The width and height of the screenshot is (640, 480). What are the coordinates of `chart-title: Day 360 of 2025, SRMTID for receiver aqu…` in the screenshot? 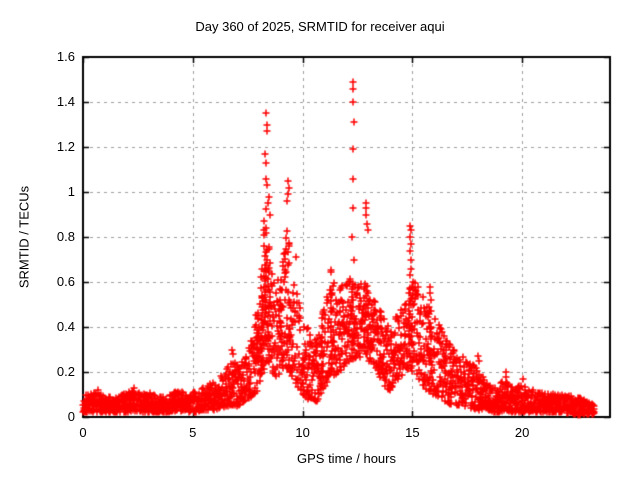 It's located at (320, 26).